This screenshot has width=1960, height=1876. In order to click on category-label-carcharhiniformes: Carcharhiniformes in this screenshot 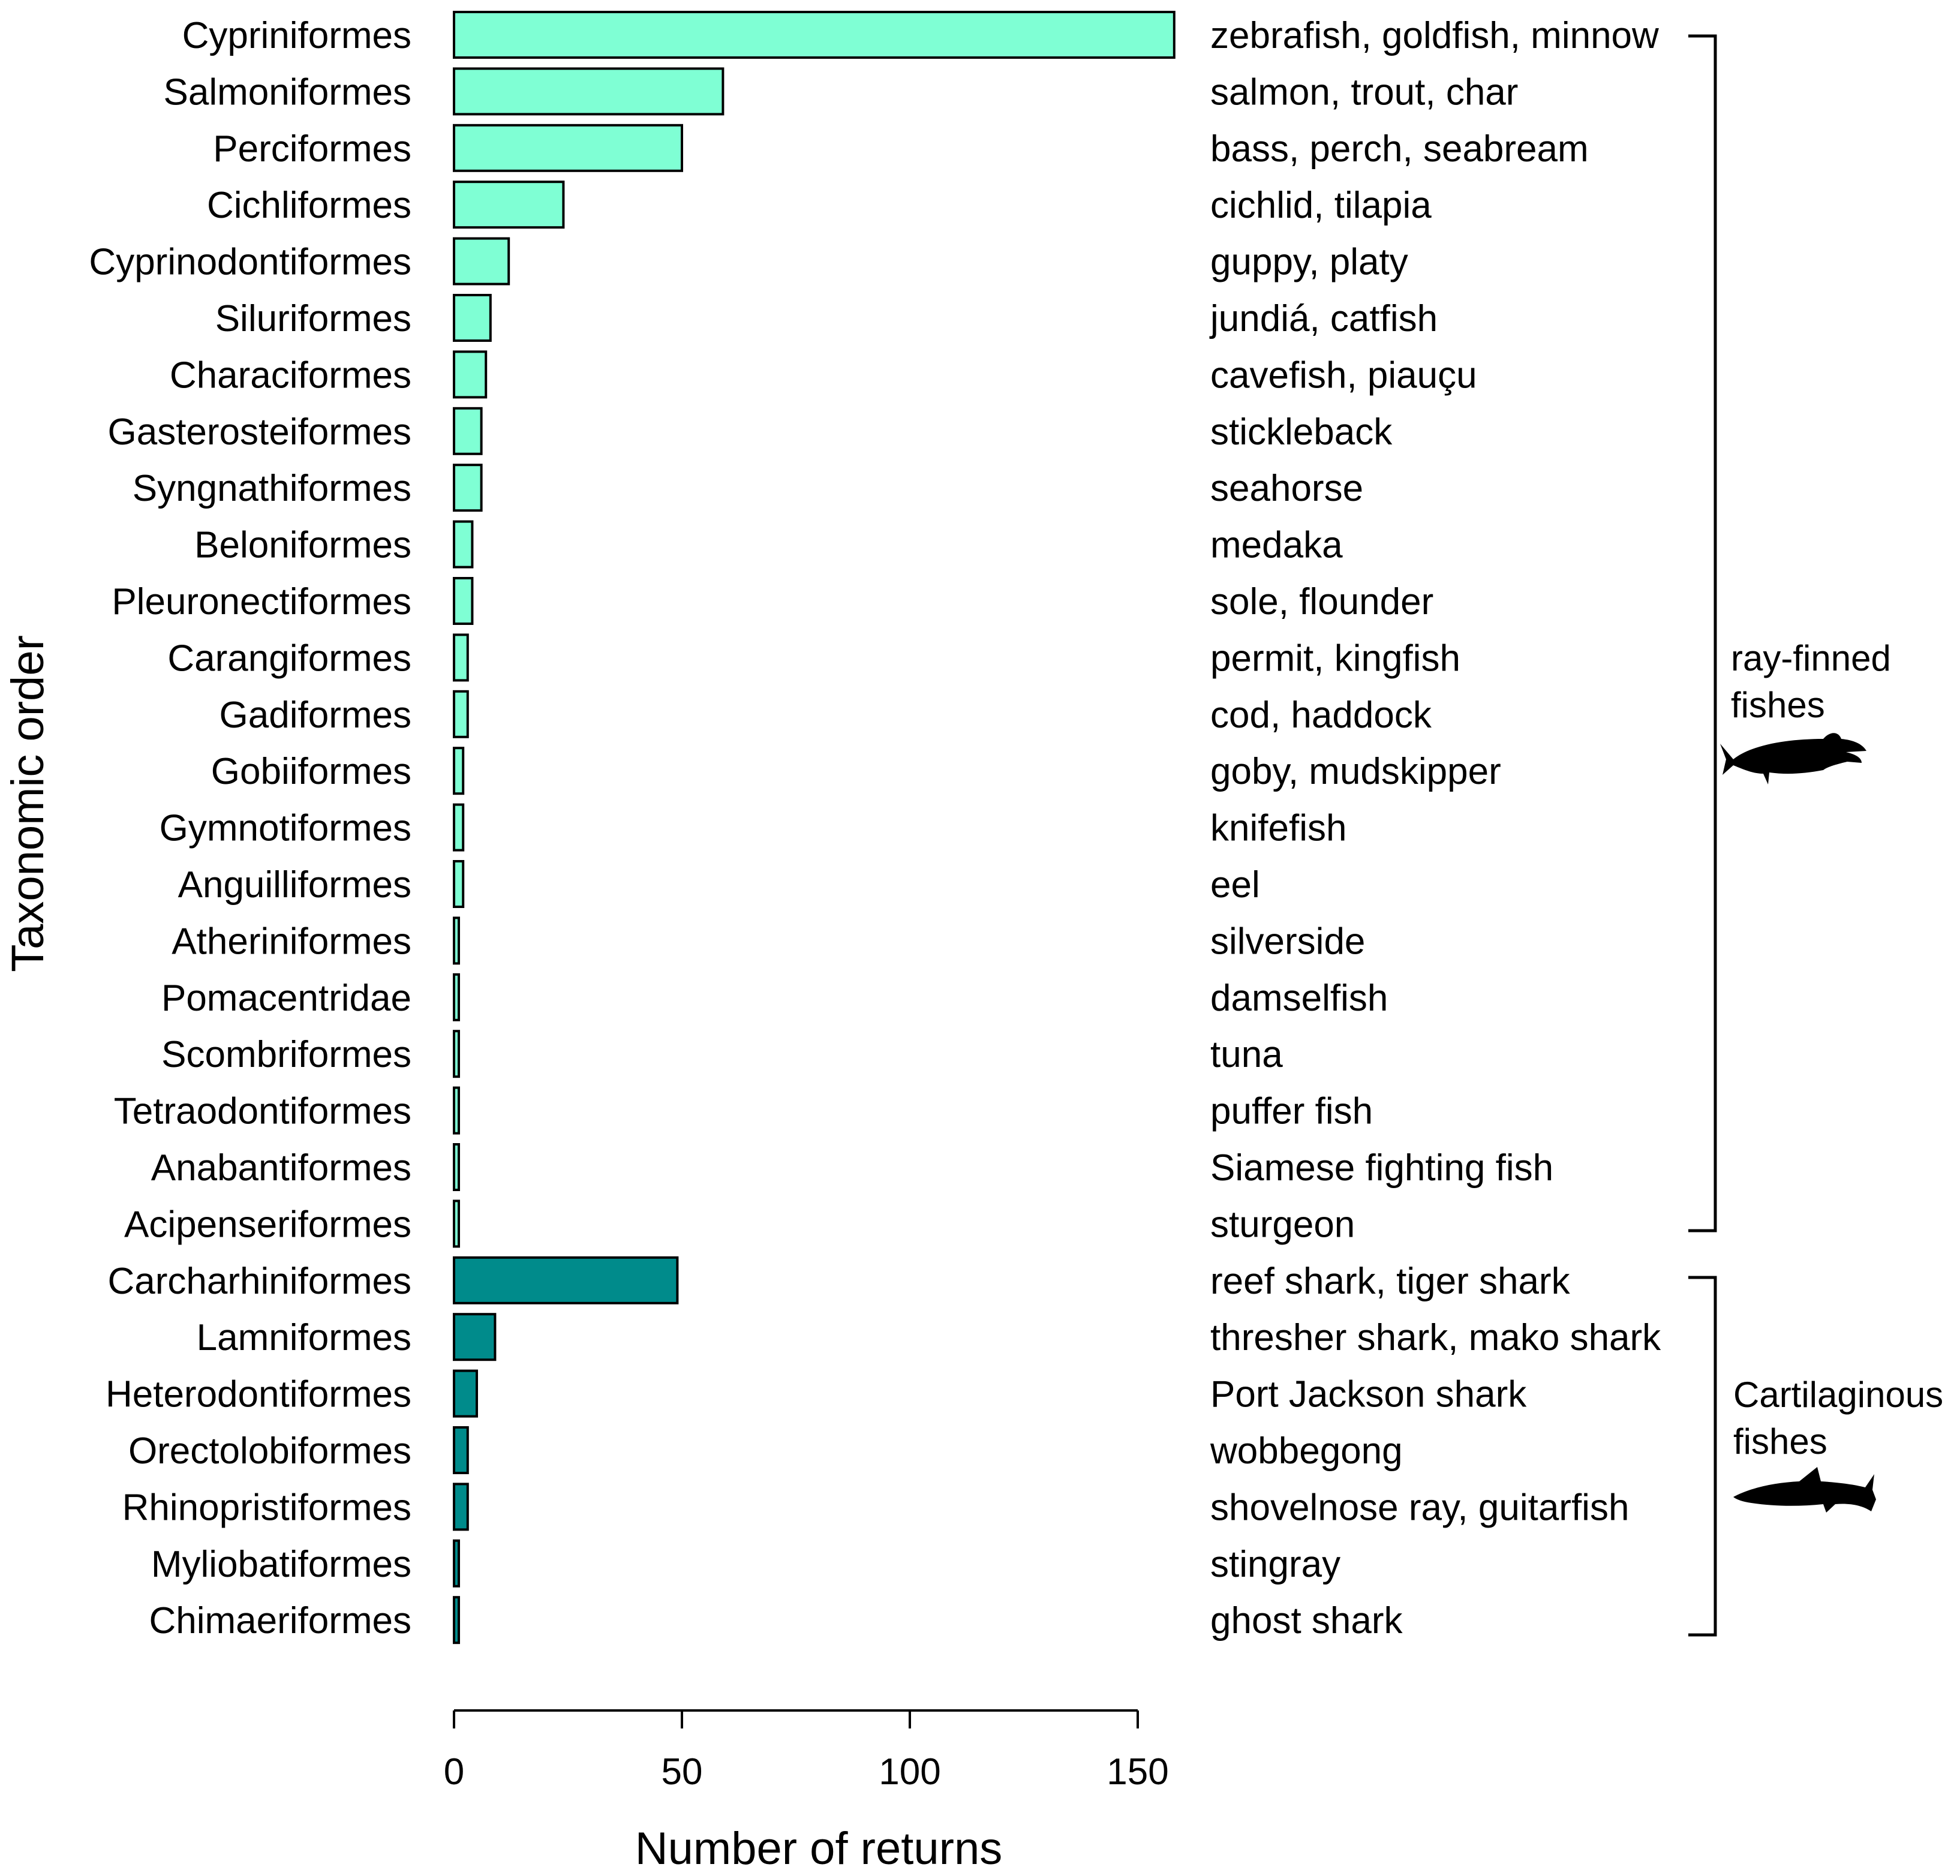, I will do `click(259, 1281)`.